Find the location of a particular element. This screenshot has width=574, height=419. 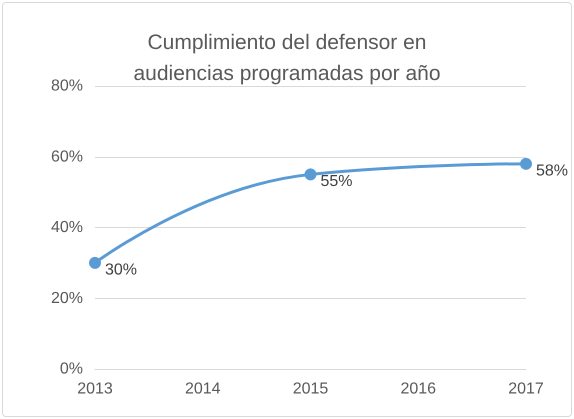

y-tick-label: 80% is located at coordinates (66, 86).